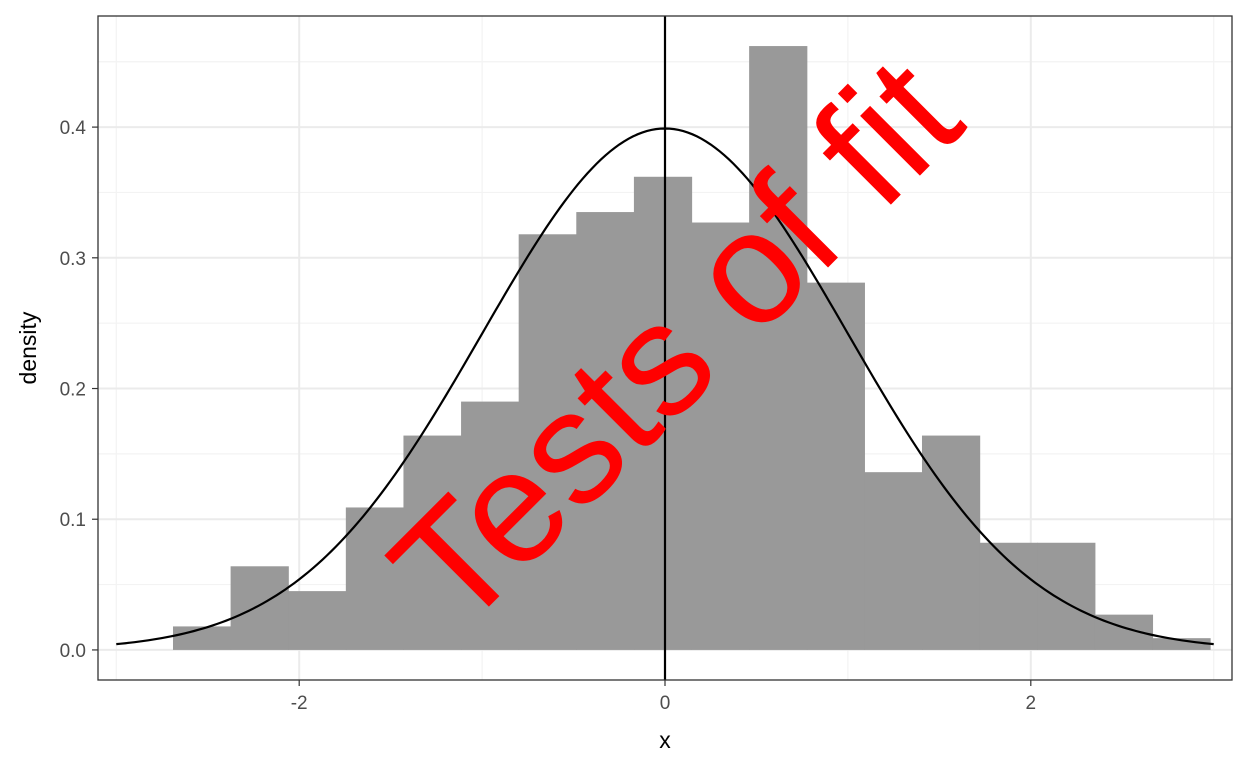 This screenshot has width=1248, height=768. What do you see at coordinates (73, 520) in the screenshot?
I see `y-tick-label: 0.1` at bounding box center [73, 520].